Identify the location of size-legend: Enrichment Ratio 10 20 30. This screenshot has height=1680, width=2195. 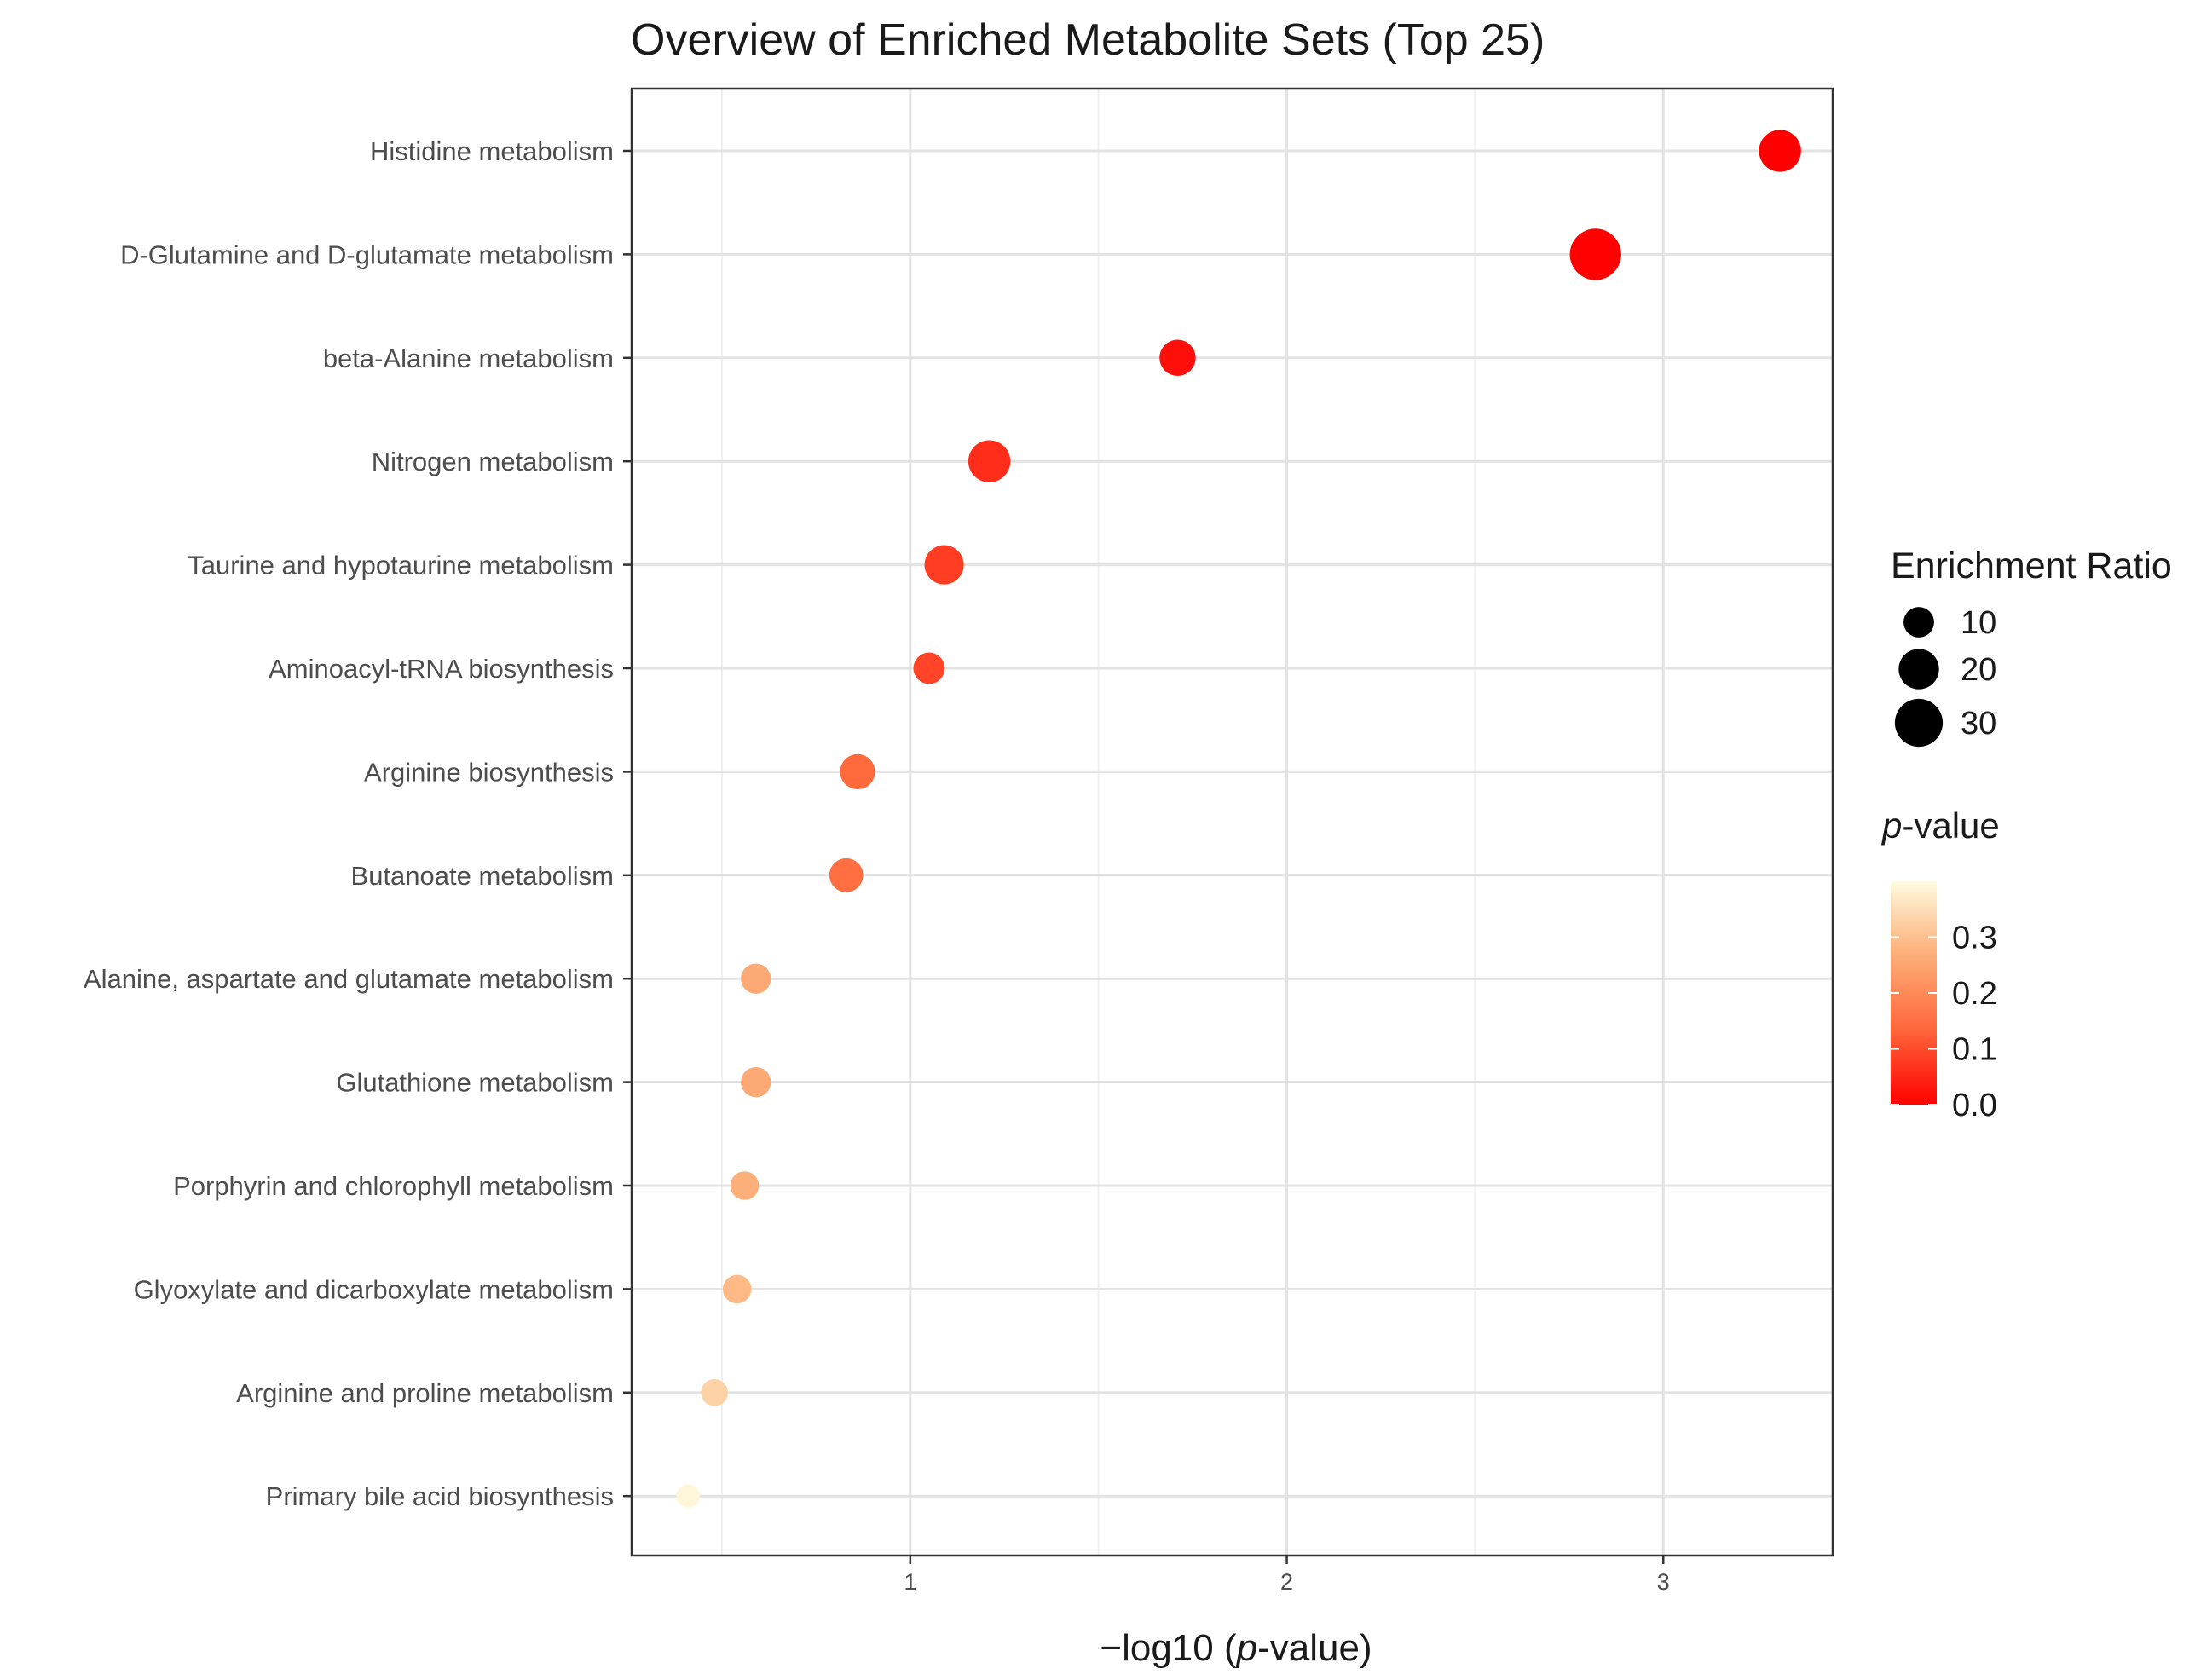
(2032, 647).